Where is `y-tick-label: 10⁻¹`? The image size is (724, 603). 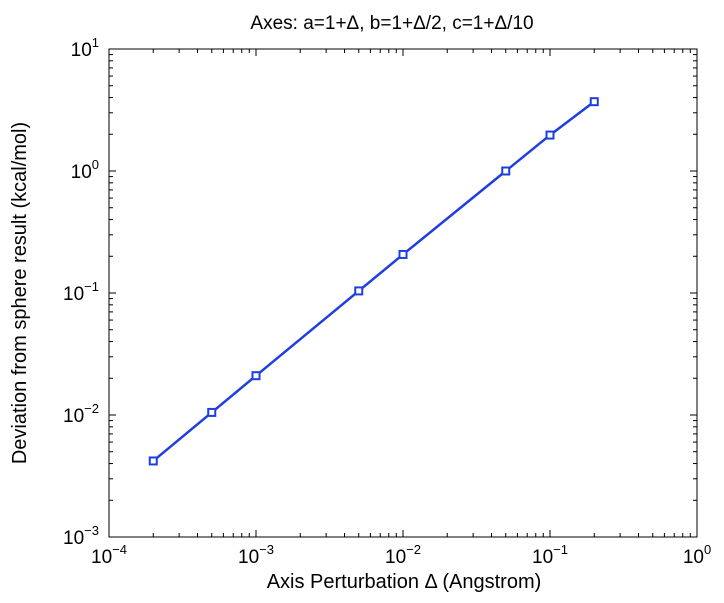 y-tick-label: 10⁻¹ is located at coordinates (81, 292).